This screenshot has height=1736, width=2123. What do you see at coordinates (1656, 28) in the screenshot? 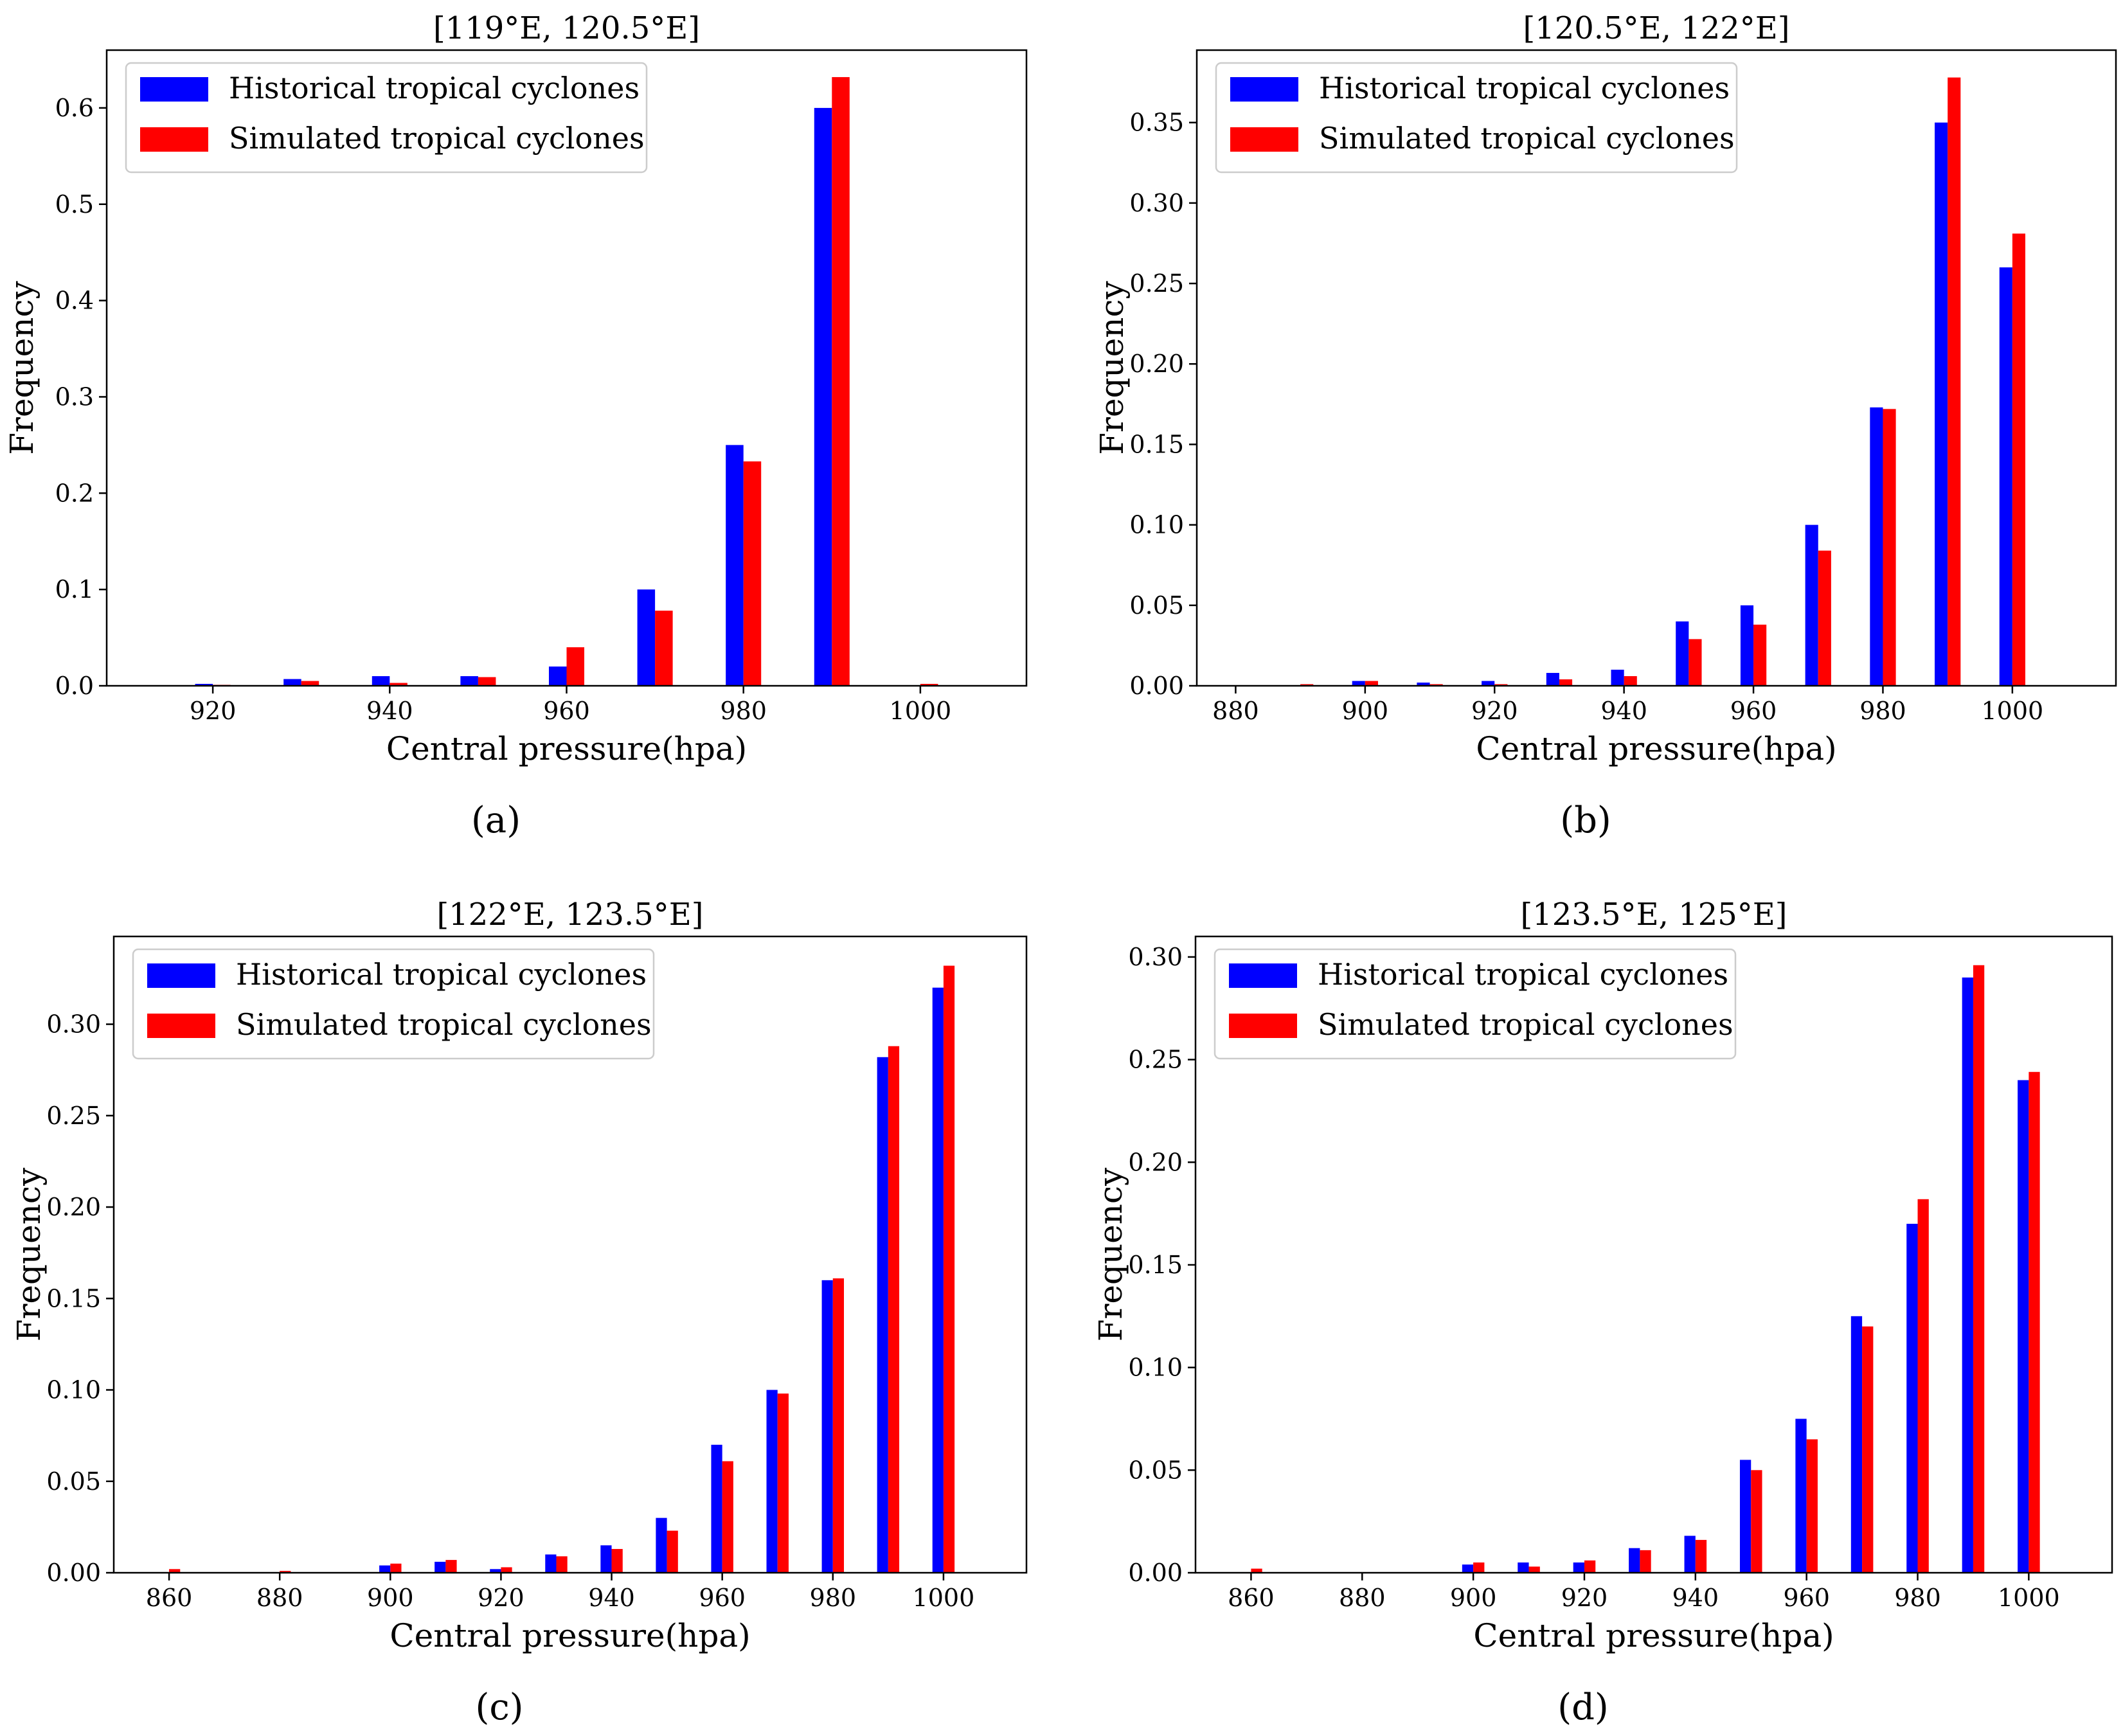
I see `chart-title: [120.5°E, 122°E]` at bounding box center [1656, 28].